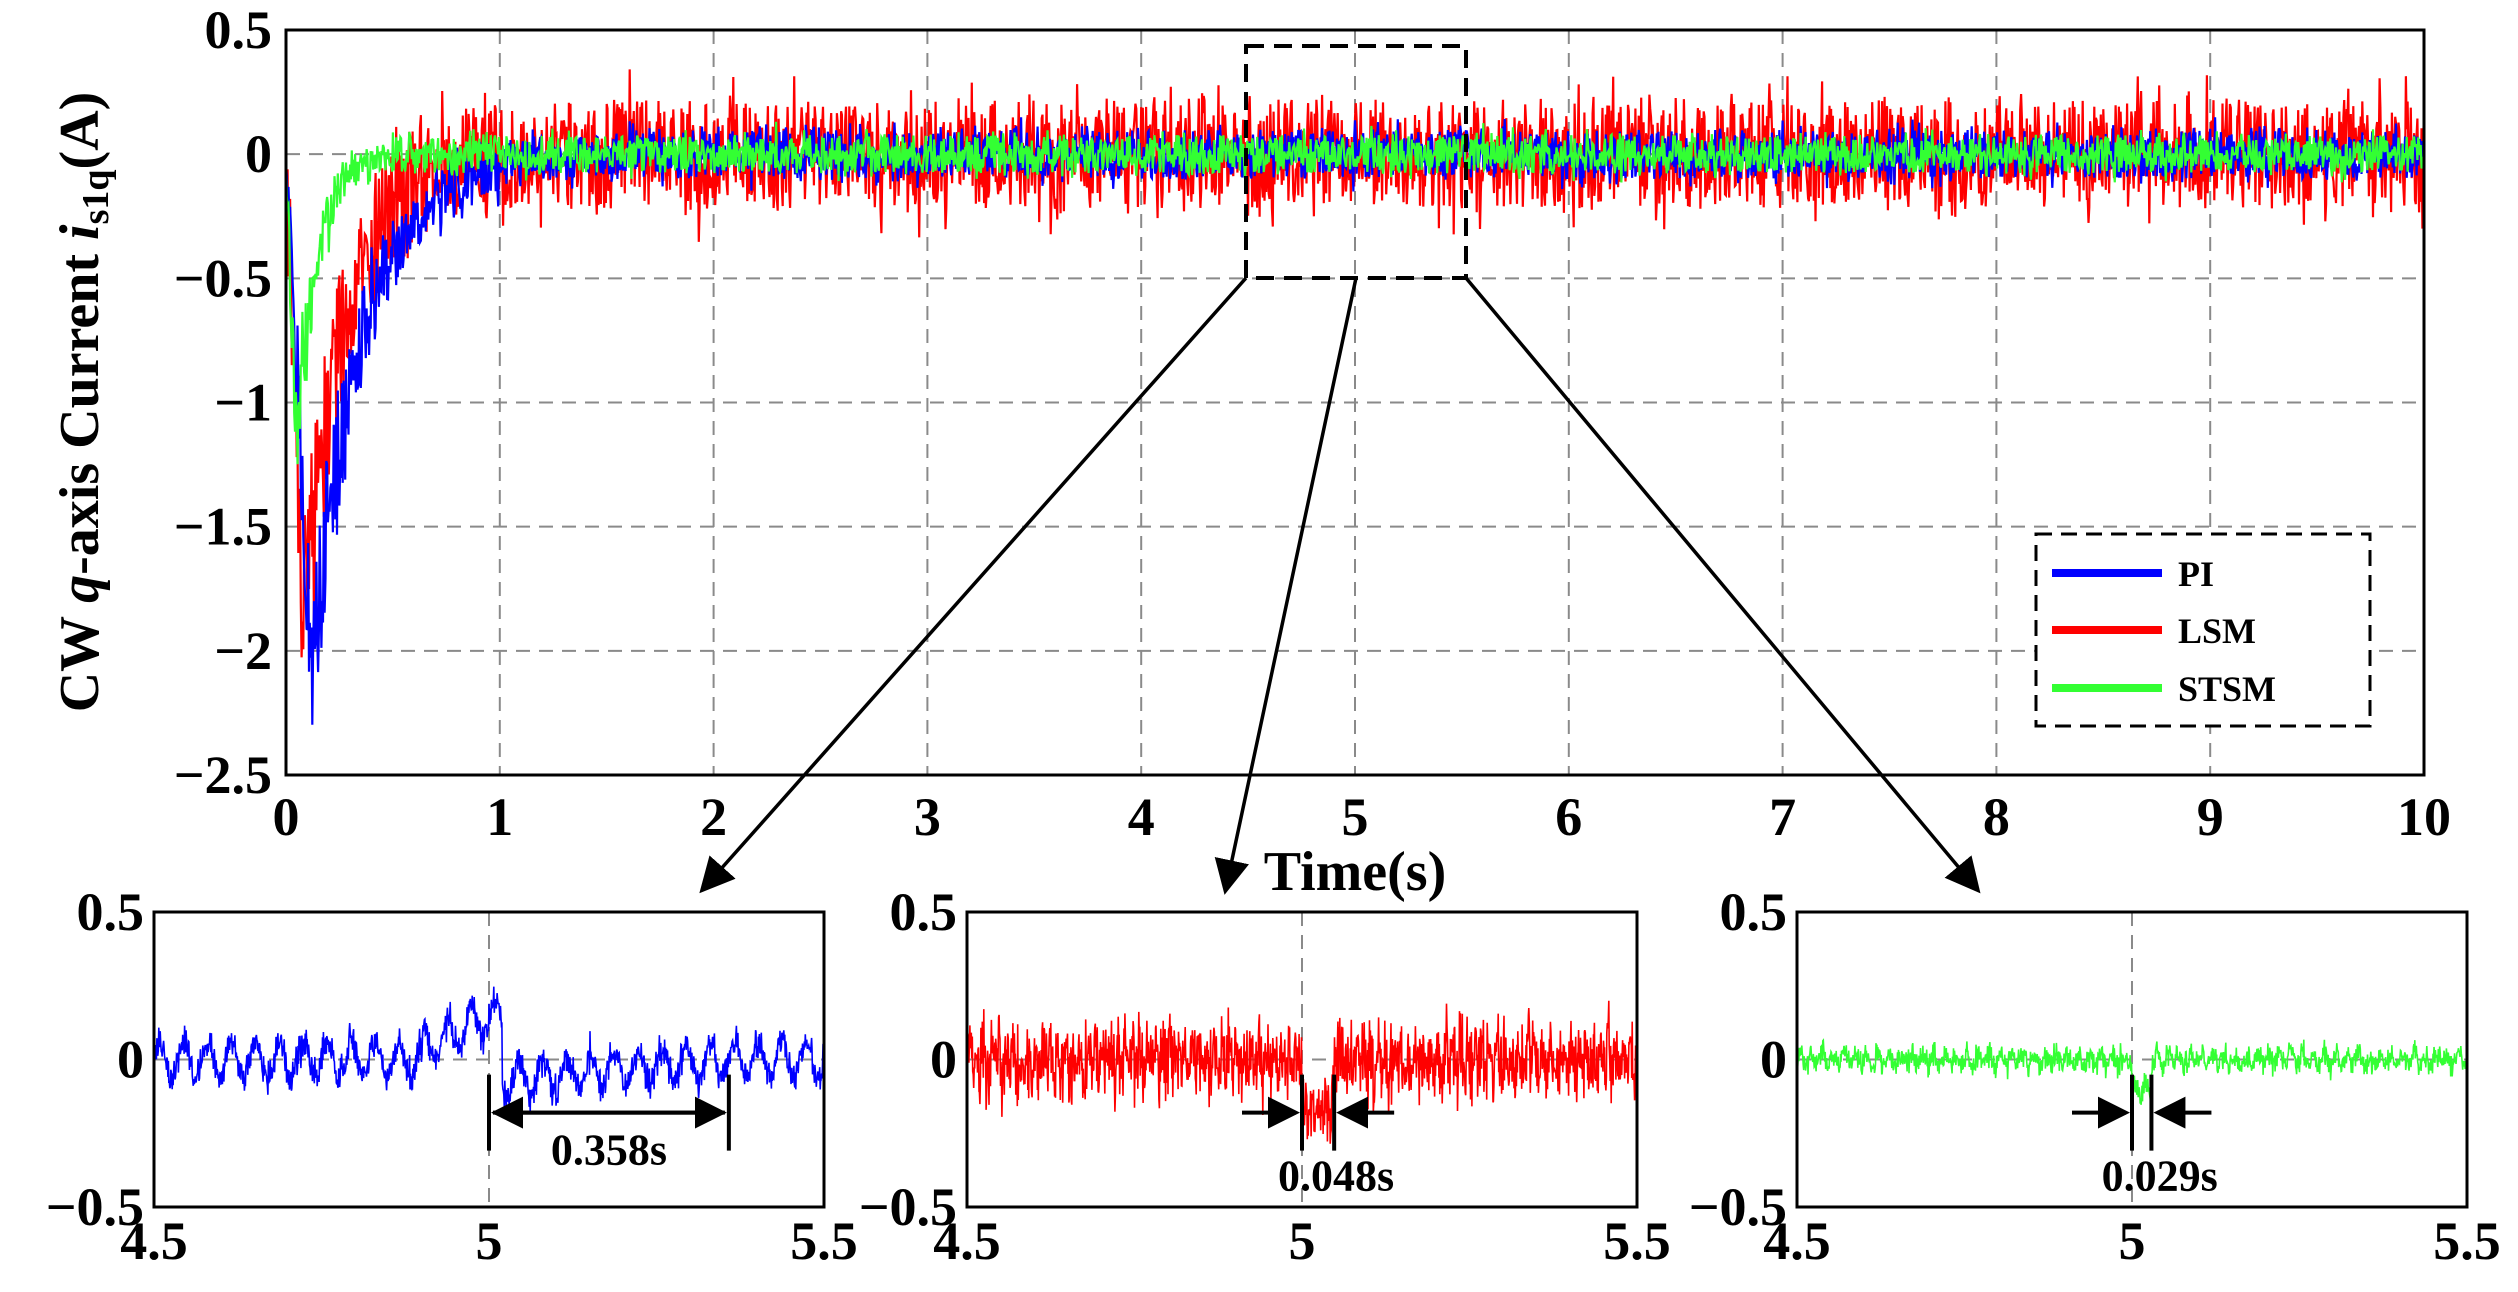 This screenshot has height=1292, width=2518. I want to click on main-x-tick-label: 4, so click(1141, 817).